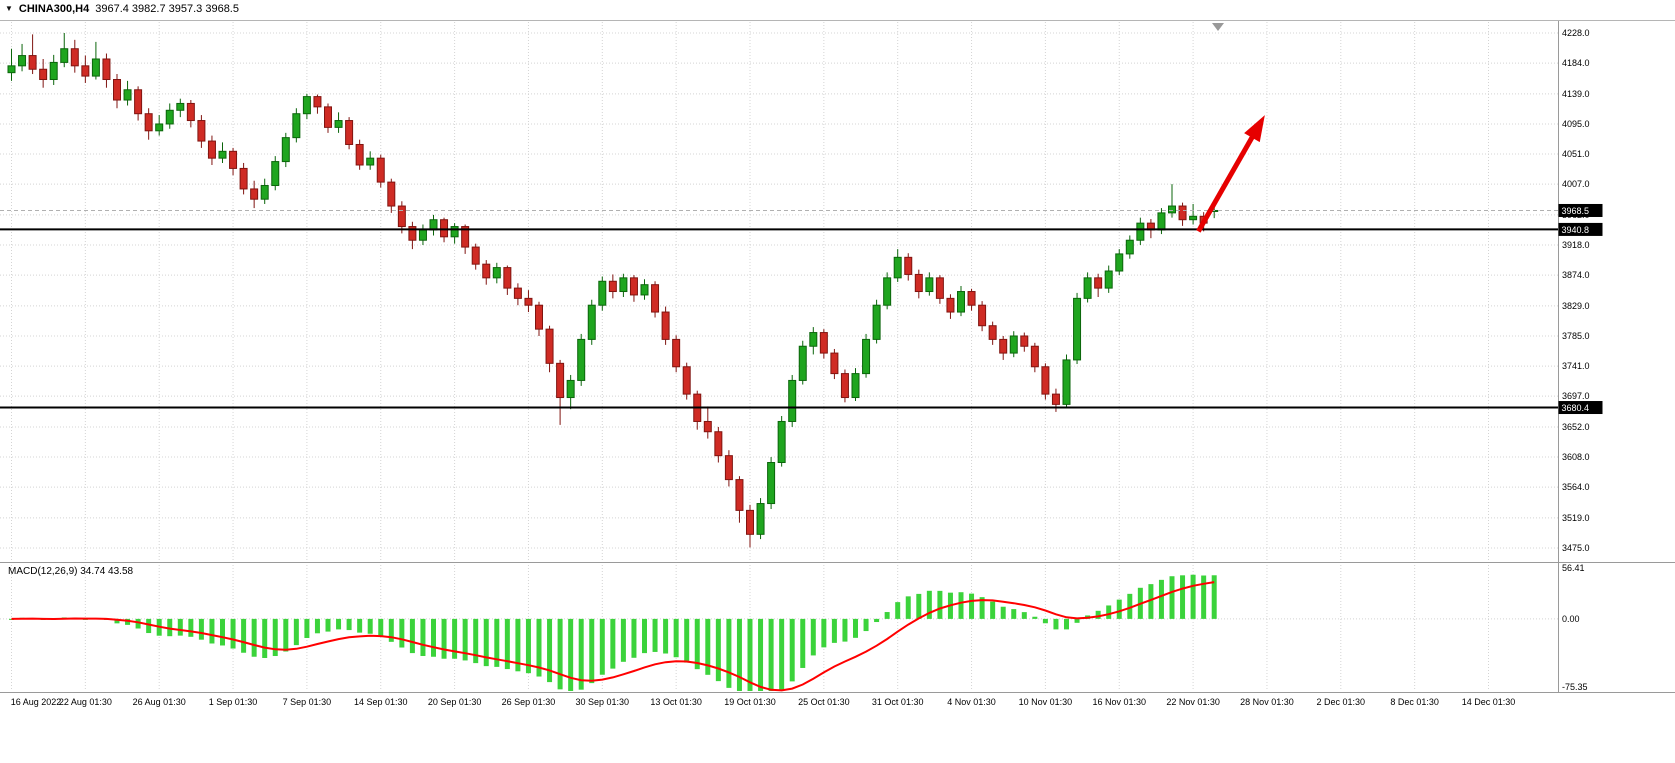 The height and width of the screenshot is (763, 1675). Describe the element at coordinates (971, 702) in the screenshot. I see `time-axis-label: 4 Nov 01:30` at that location.